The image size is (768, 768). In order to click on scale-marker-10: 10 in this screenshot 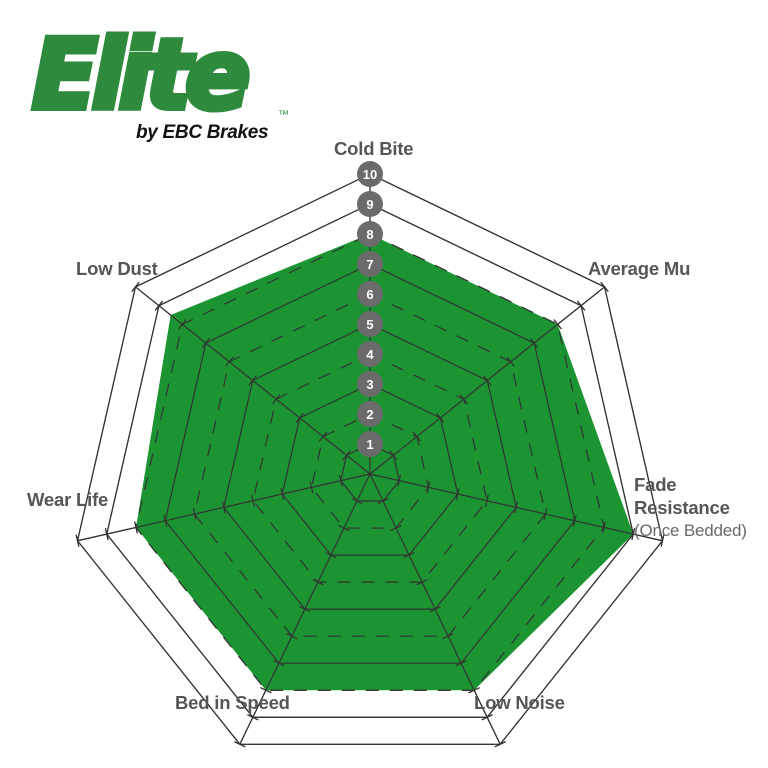, I will do `click(370, 174)`.